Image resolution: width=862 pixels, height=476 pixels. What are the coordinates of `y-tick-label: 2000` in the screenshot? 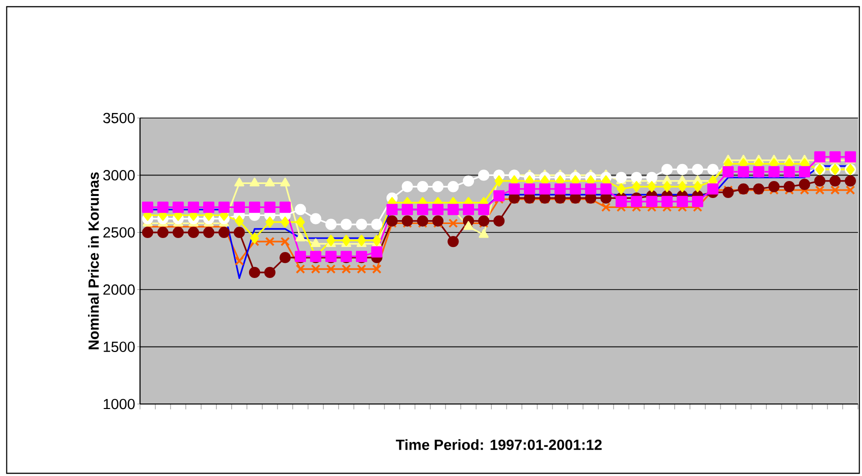 It's located at (119, 289).